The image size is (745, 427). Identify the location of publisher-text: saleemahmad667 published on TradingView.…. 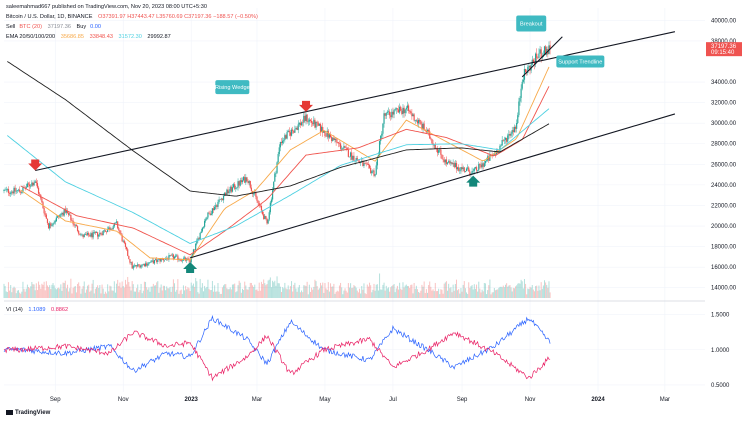
(106, 7).